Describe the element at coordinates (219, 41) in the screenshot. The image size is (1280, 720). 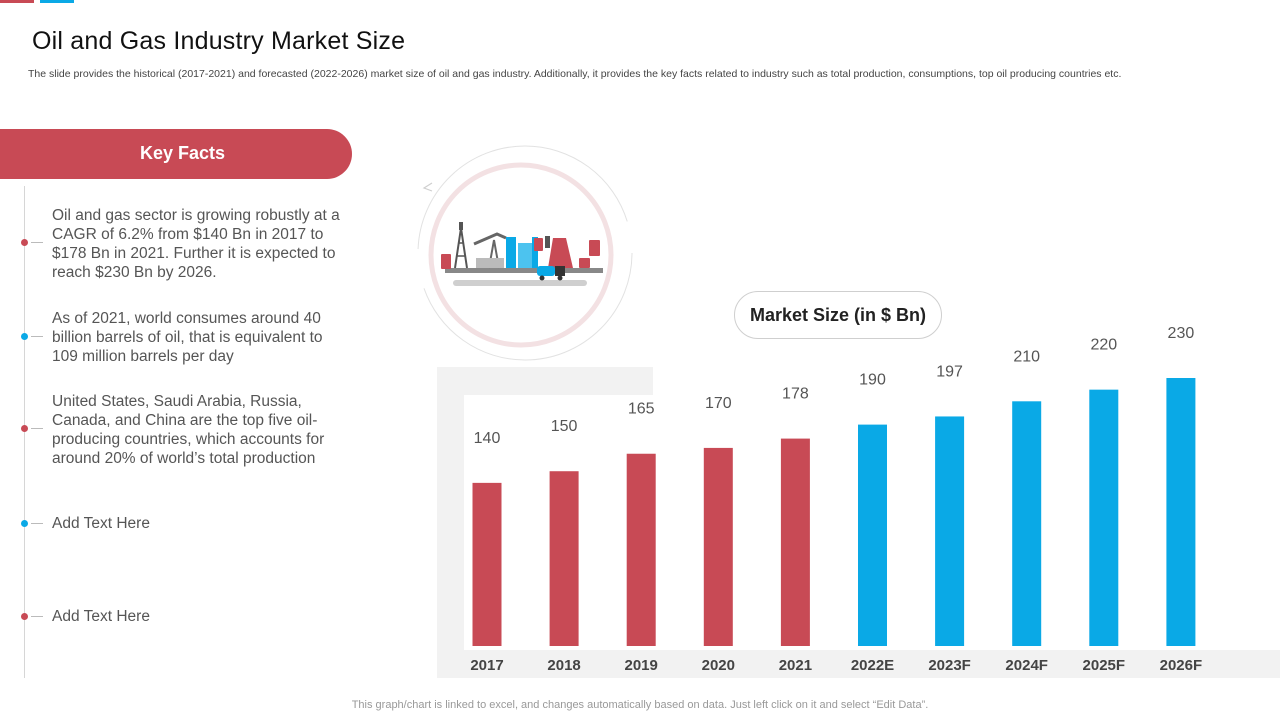
I see `page-title: Oil and Gas Industry Market Size` at that location.